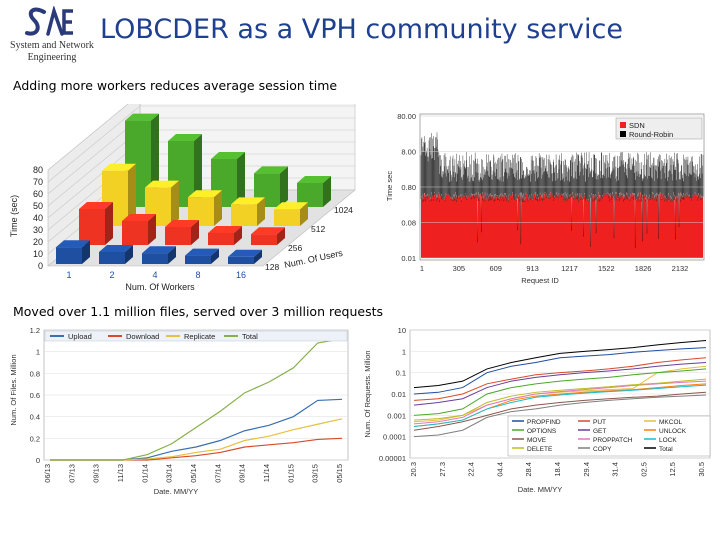 The height and width of the screenshot is (540, 720). I want to click on x-tick-label: 1522, so click(606, 268).